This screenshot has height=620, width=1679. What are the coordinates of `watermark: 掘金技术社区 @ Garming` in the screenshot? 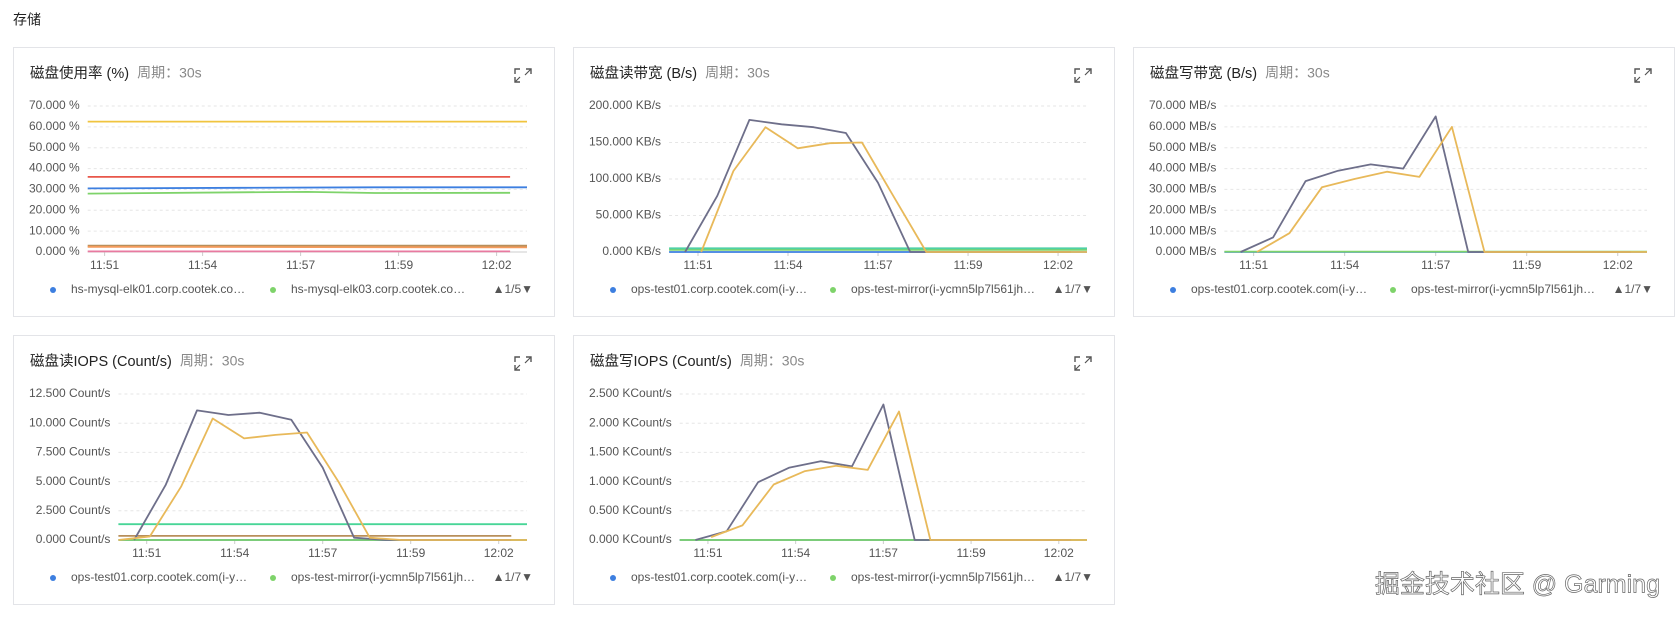 It's located at (1517, 585).